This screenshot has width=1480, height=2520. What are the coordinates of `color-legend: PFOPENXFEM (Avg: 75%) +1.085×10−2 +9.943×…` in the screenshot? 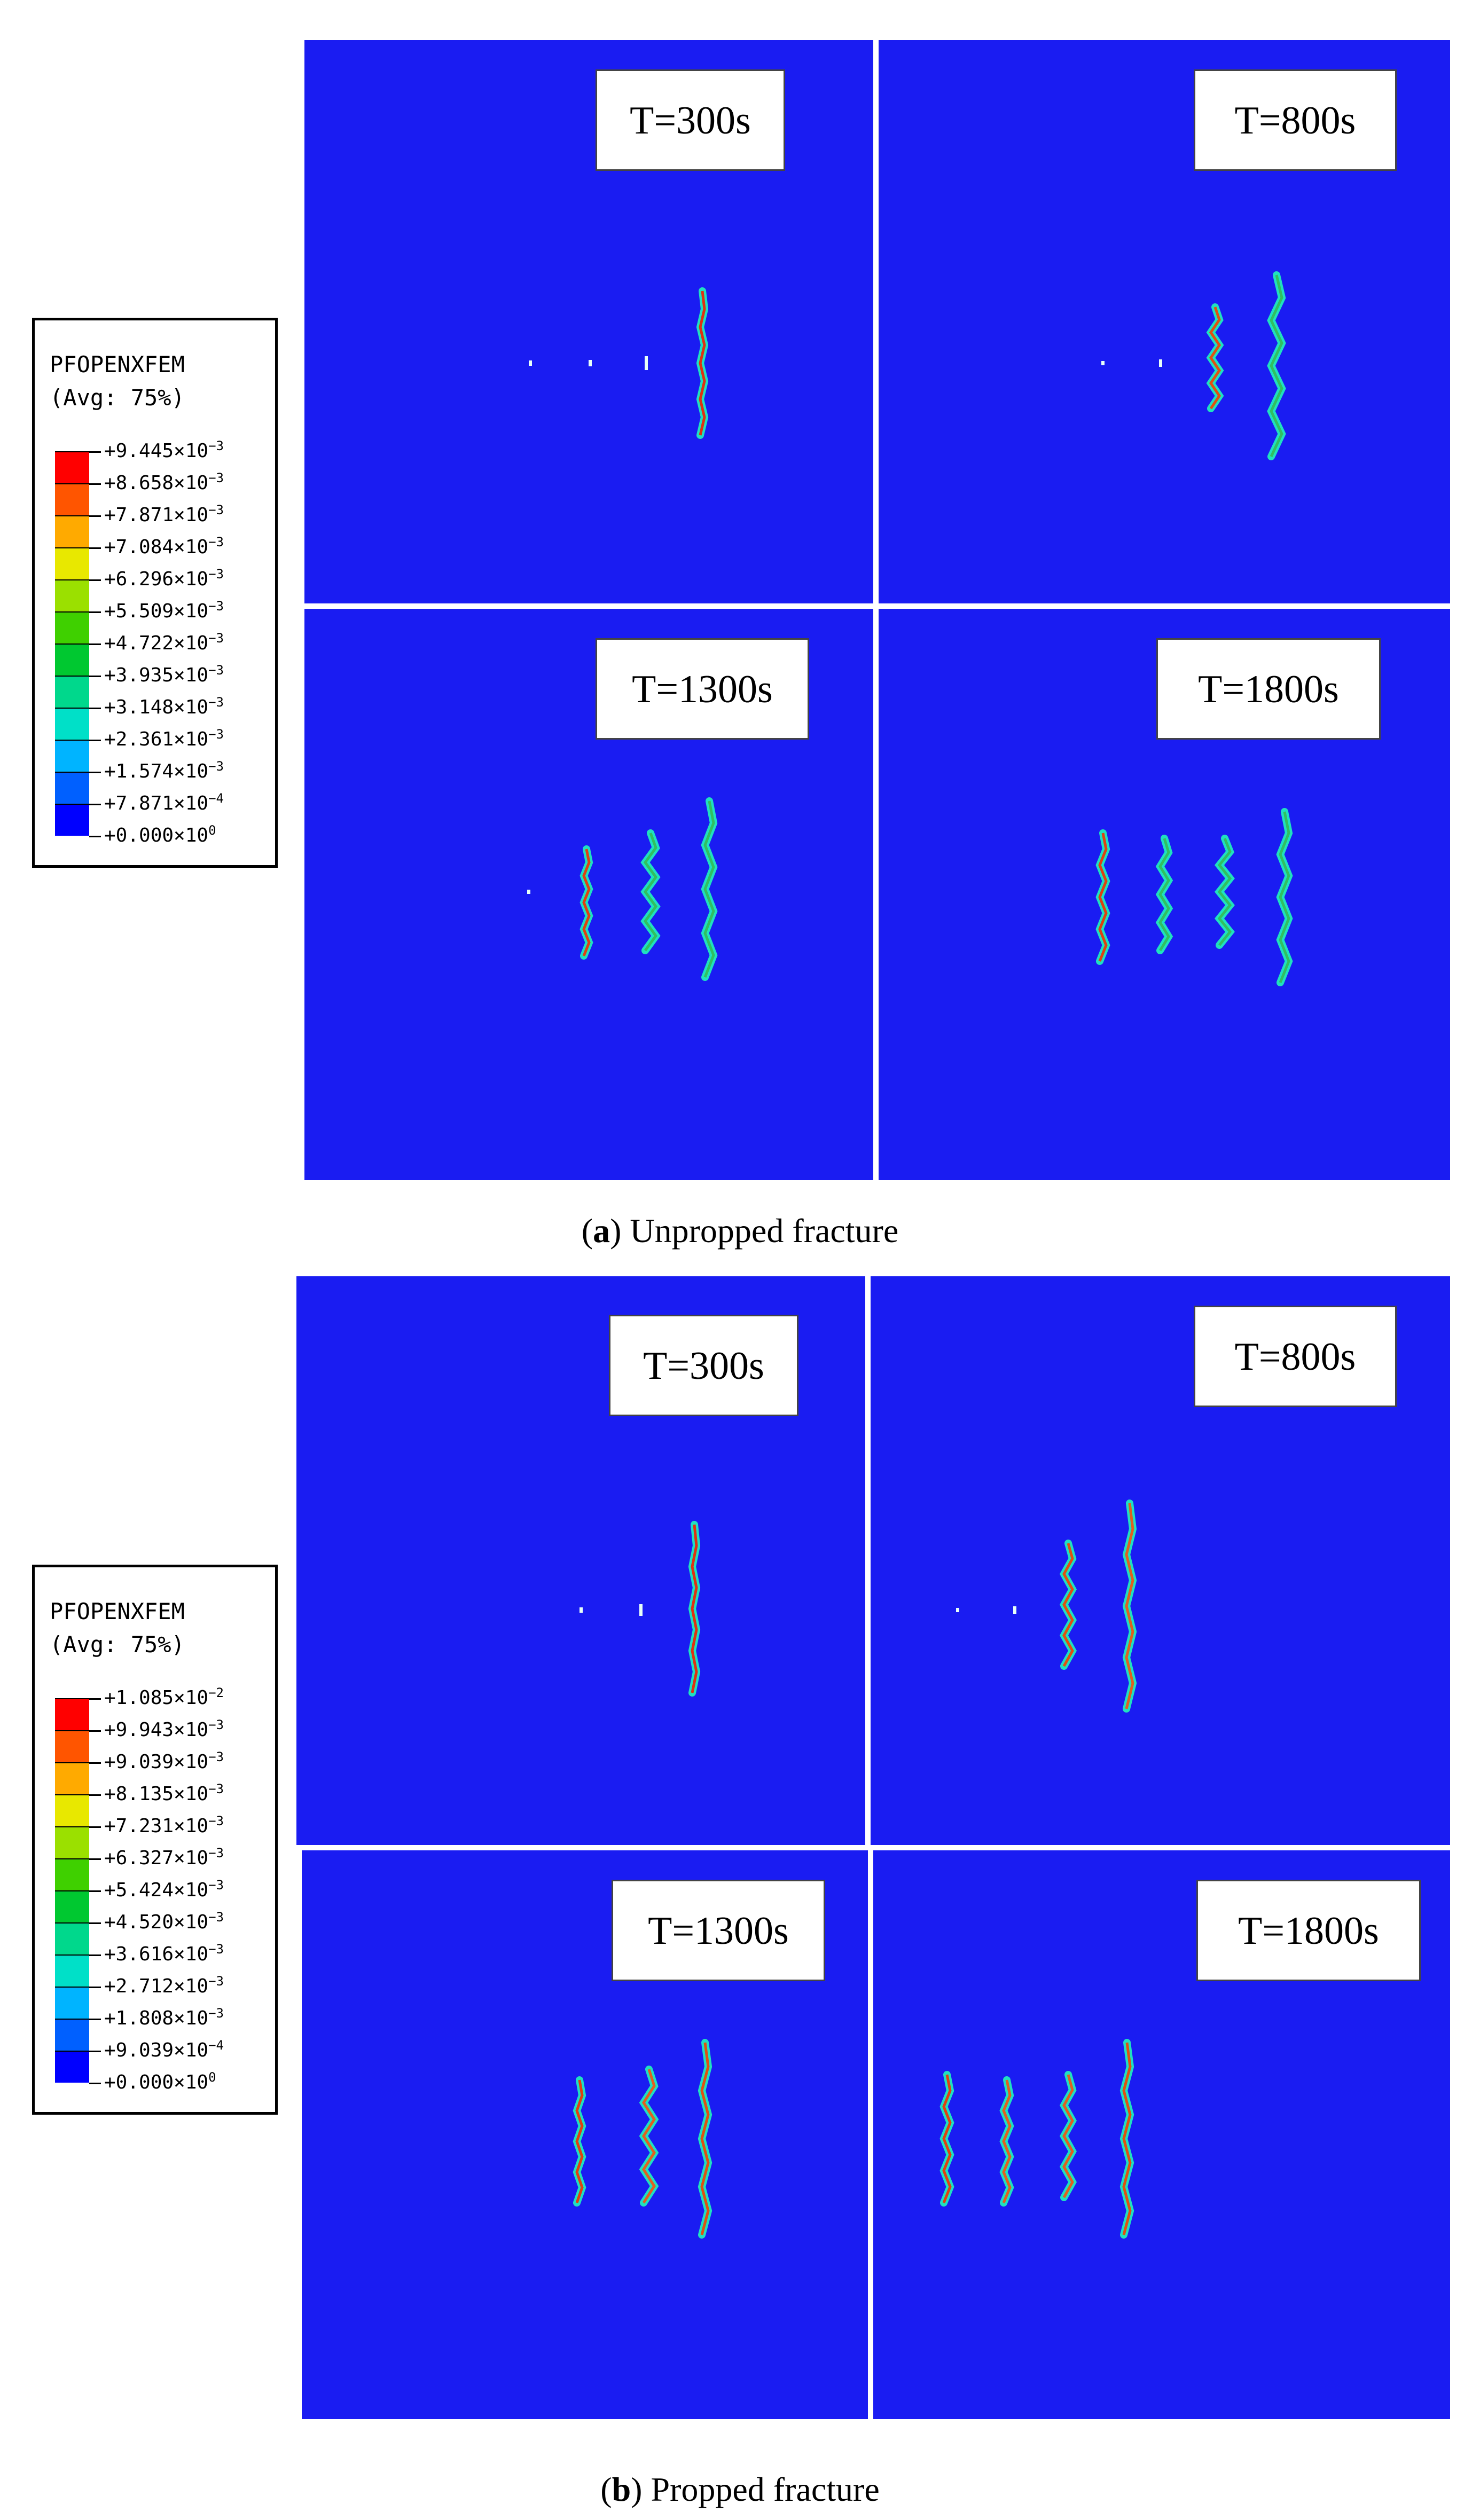 It's located at (155, 1840).